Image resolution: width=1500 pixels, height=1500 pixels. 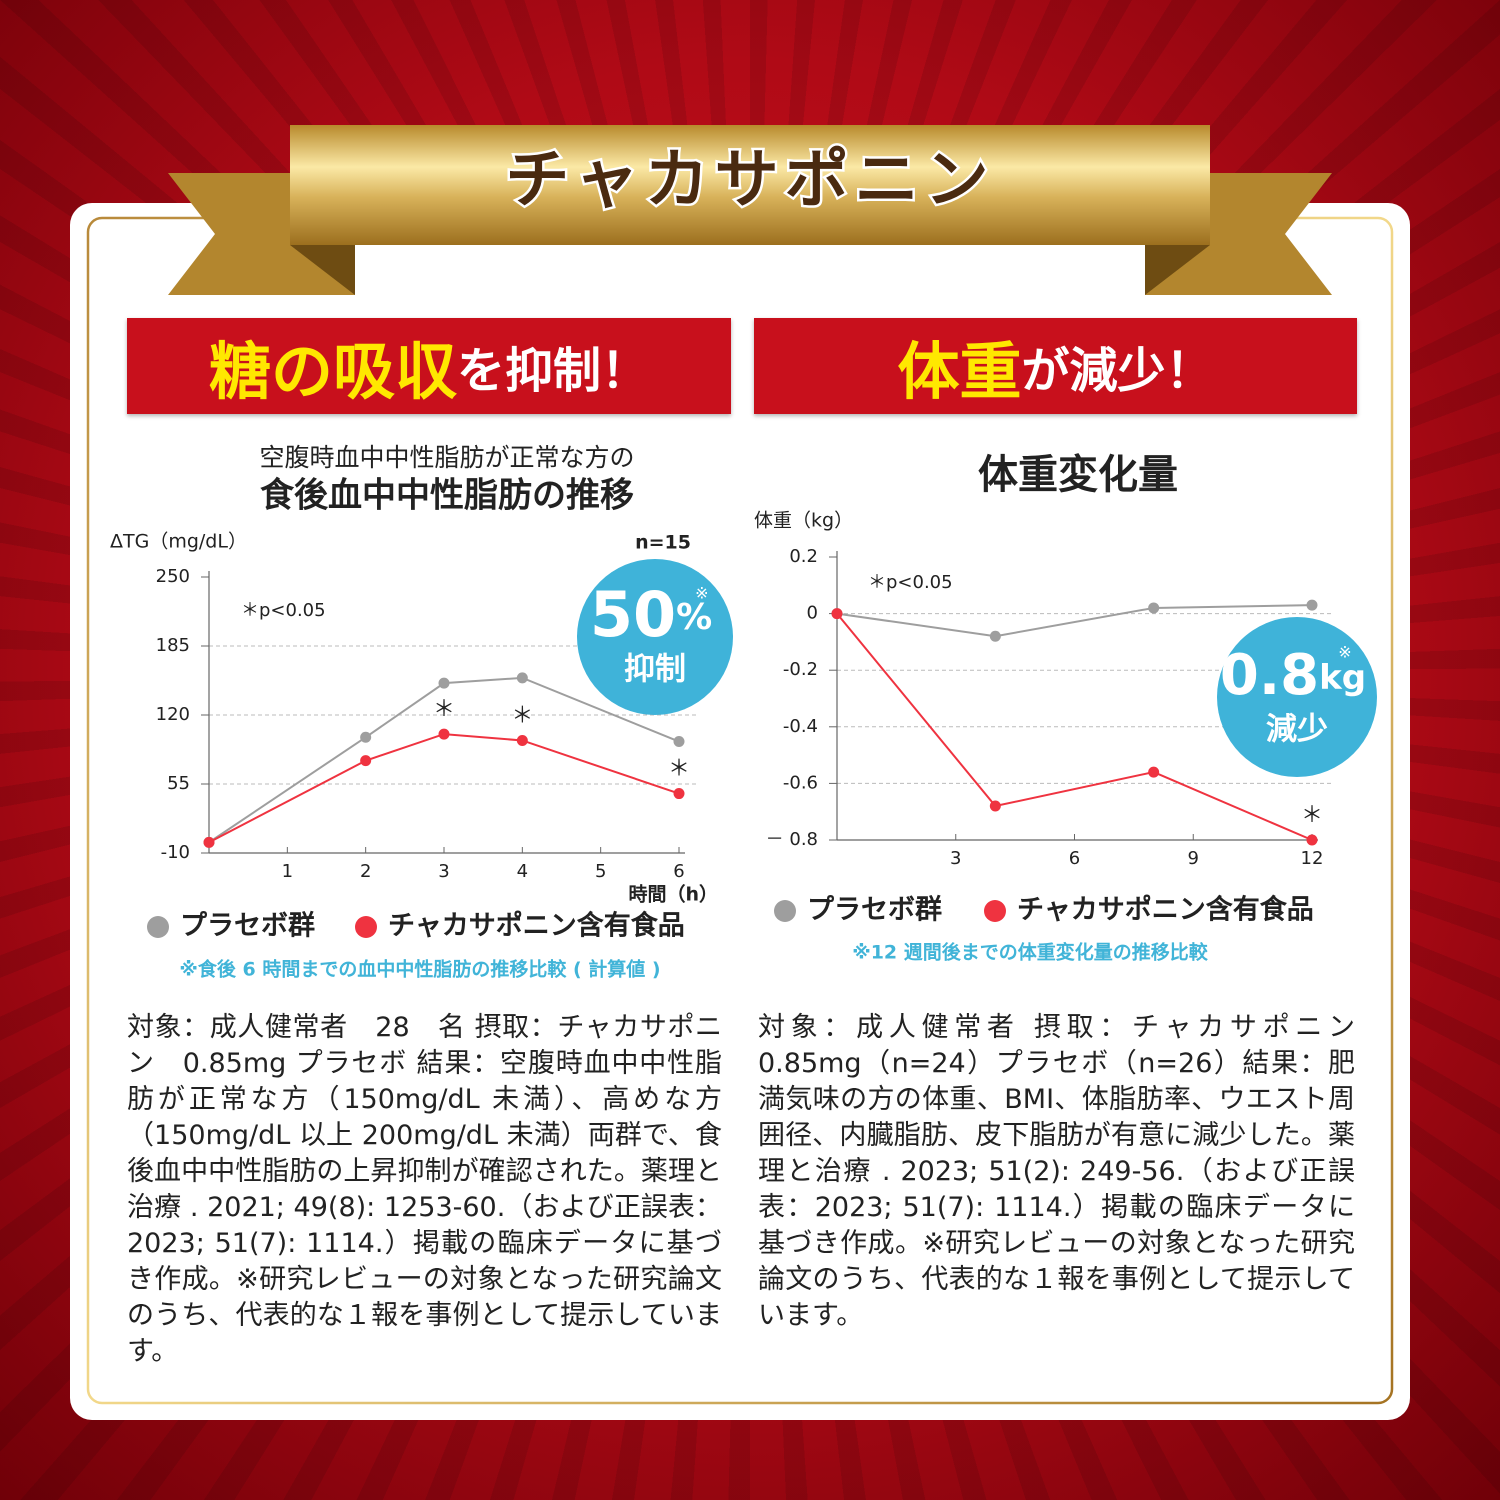 What do you see at coordinates (178, 542) in the screenshot?
I see `y-axis-label: ΔTG（mg/dL）` at bounding box center [178, 542].